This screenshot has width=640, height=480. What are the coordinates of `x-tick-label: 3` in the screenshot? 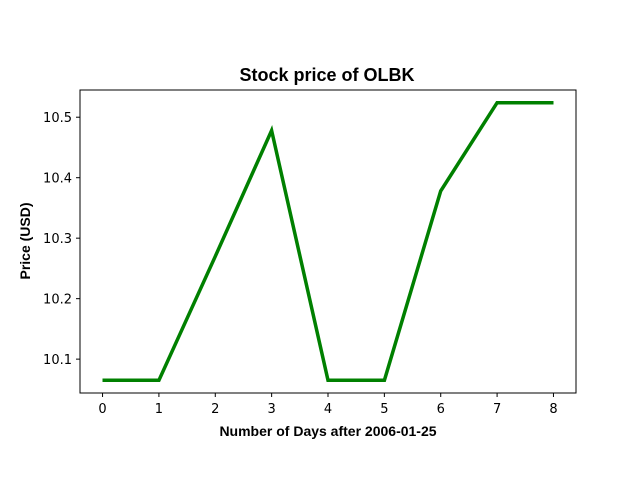 It's located at (271, 409).